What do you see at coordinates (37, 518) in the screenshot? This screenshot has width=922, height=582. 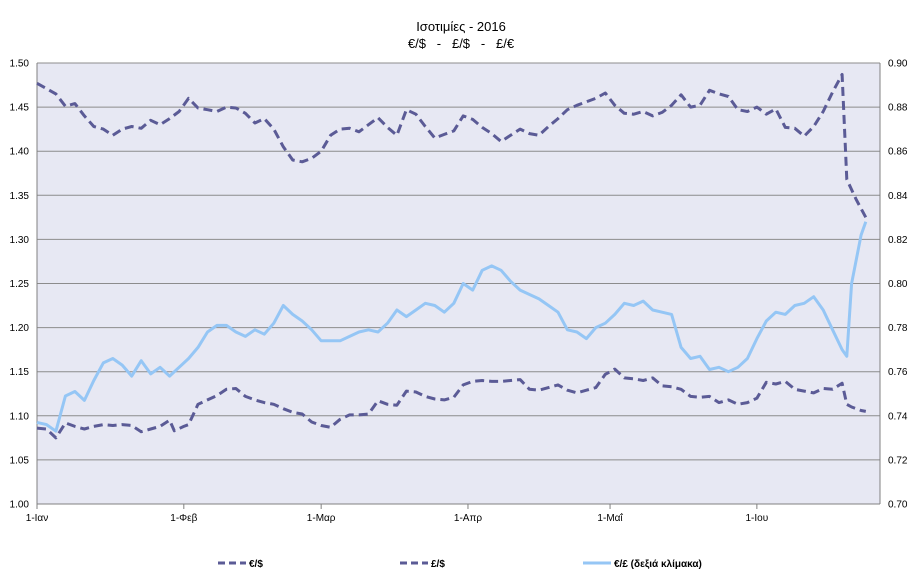 I see `x-tick-label: 1-Ιαν` at bounding box center [37, 518].